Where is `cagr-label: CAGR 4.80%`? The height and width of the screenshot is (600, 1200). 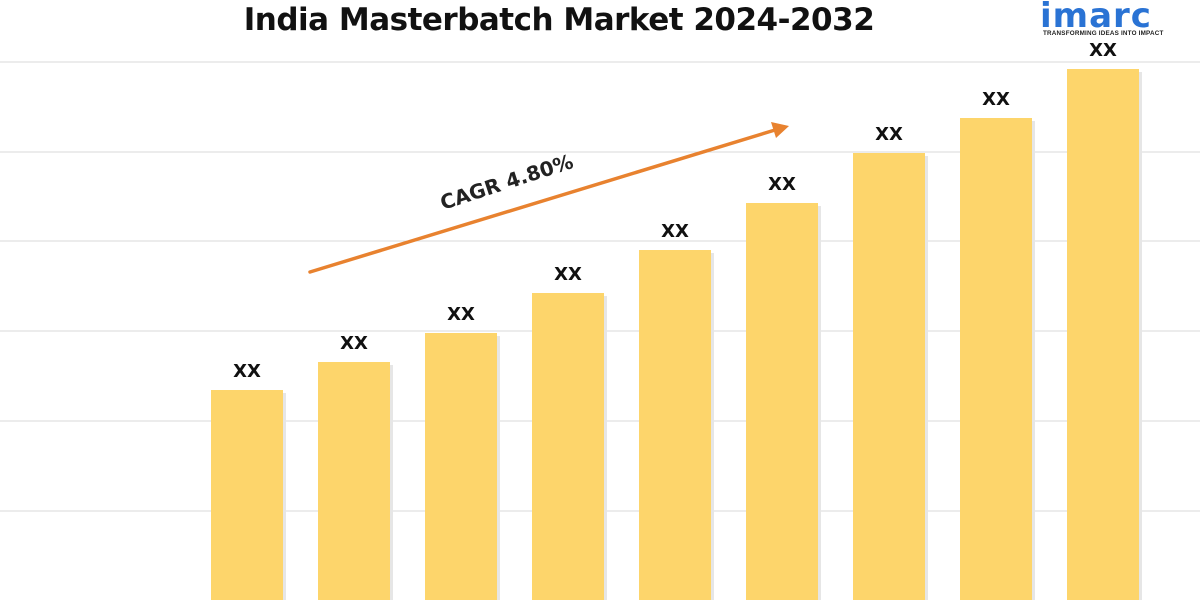 cagr-label: CAGR 4.80% is located at coordinates (506, 182).